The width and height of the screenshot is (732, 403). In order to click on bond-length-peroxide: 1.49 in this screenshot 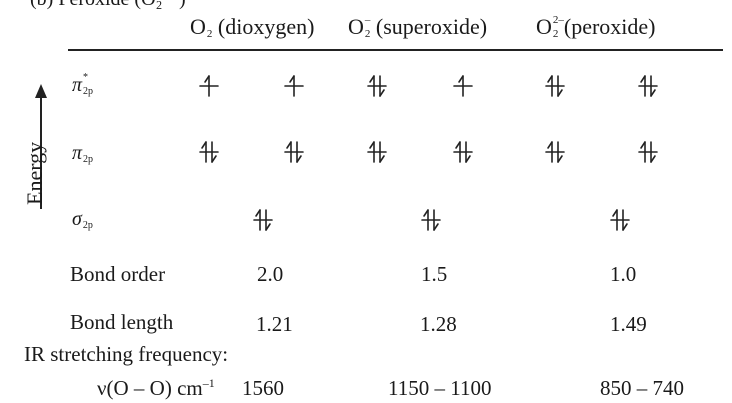, I will do `click(628, 324)`.